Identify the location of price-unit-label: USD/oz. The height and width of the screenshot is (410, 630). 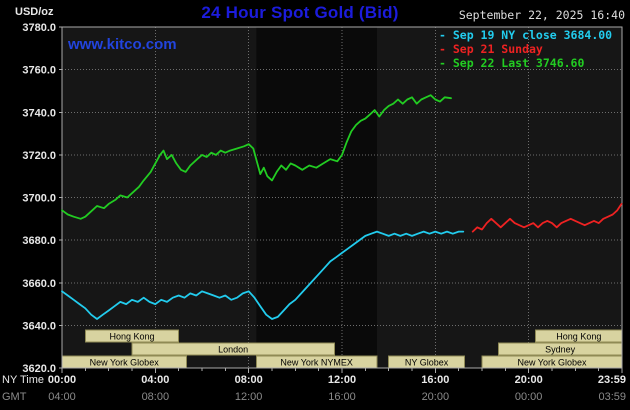
(34, 12).